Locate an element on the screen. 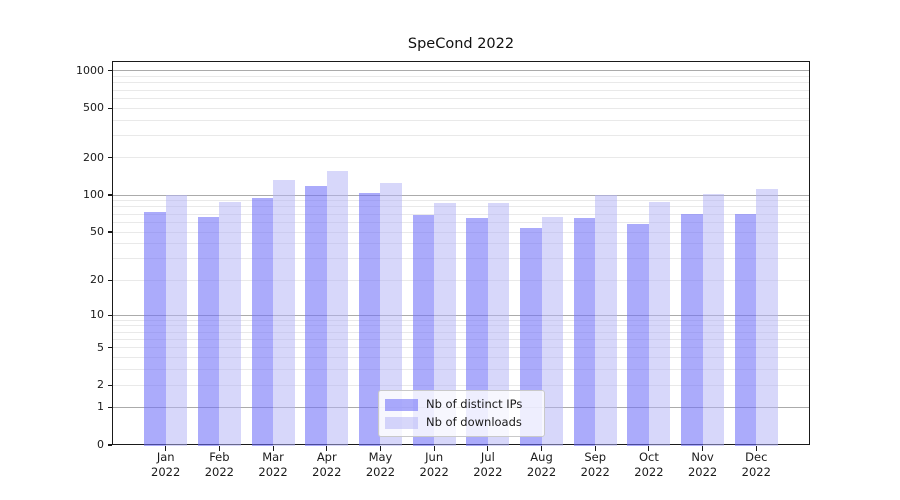 This screenshot has width=900, height=500. x-tick-month: Apr is located at coordinates (326, 457).